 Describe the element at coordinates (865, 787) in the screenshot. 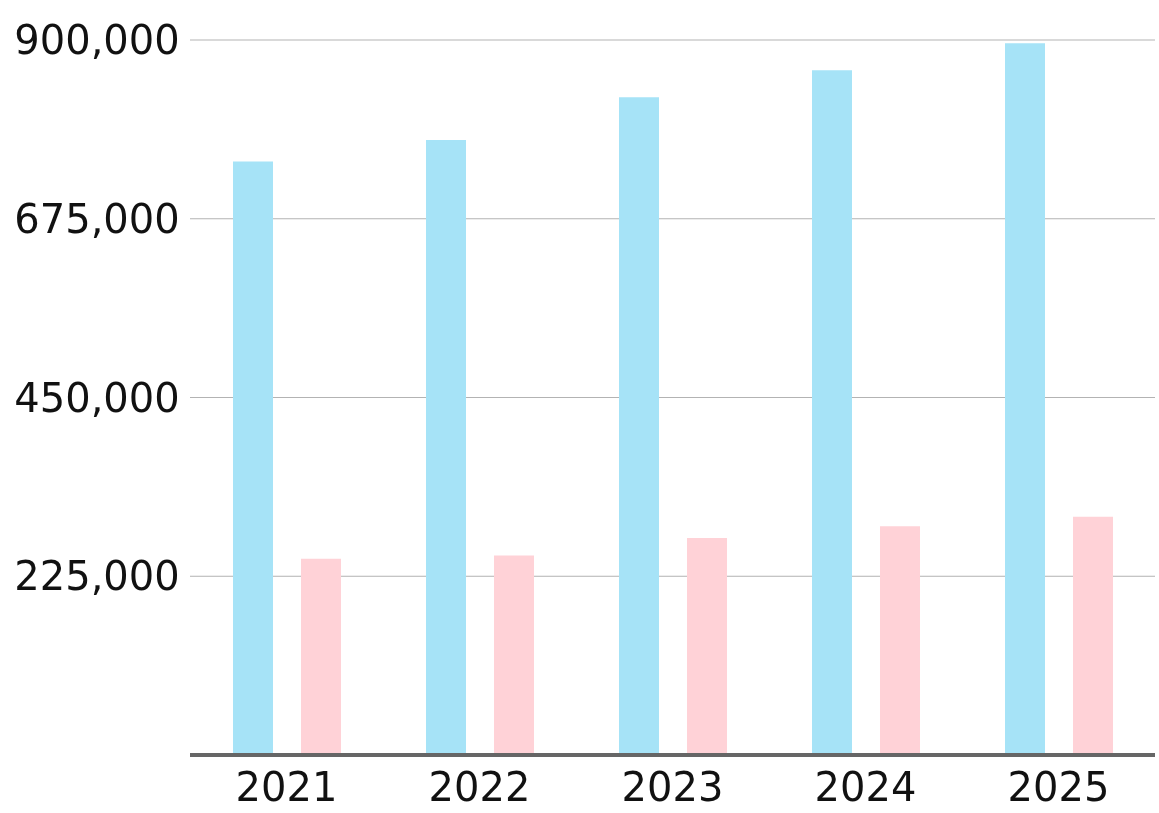

I see `x-tick-label: 2024` at that location.